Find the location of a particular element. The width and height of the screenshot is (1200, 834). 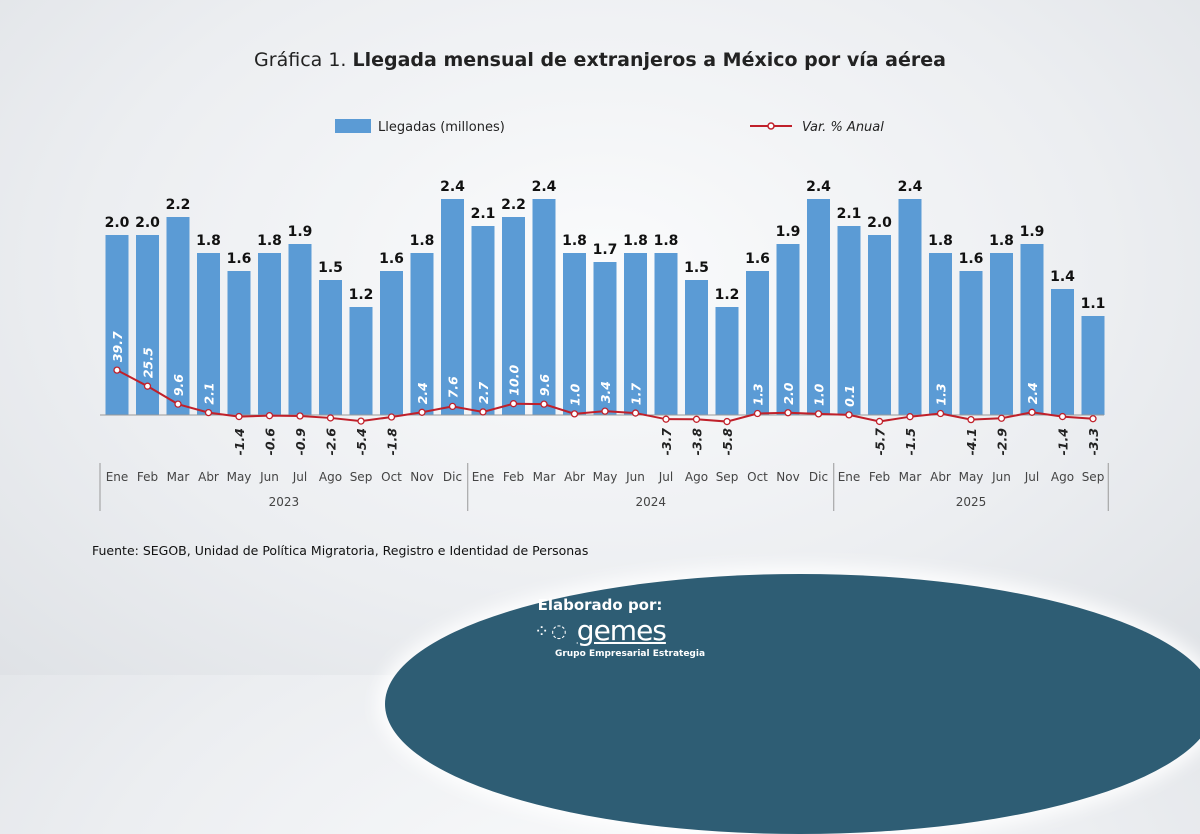

dotted-circle-icon: ⁘◌ is located at coordinates (551, 631).